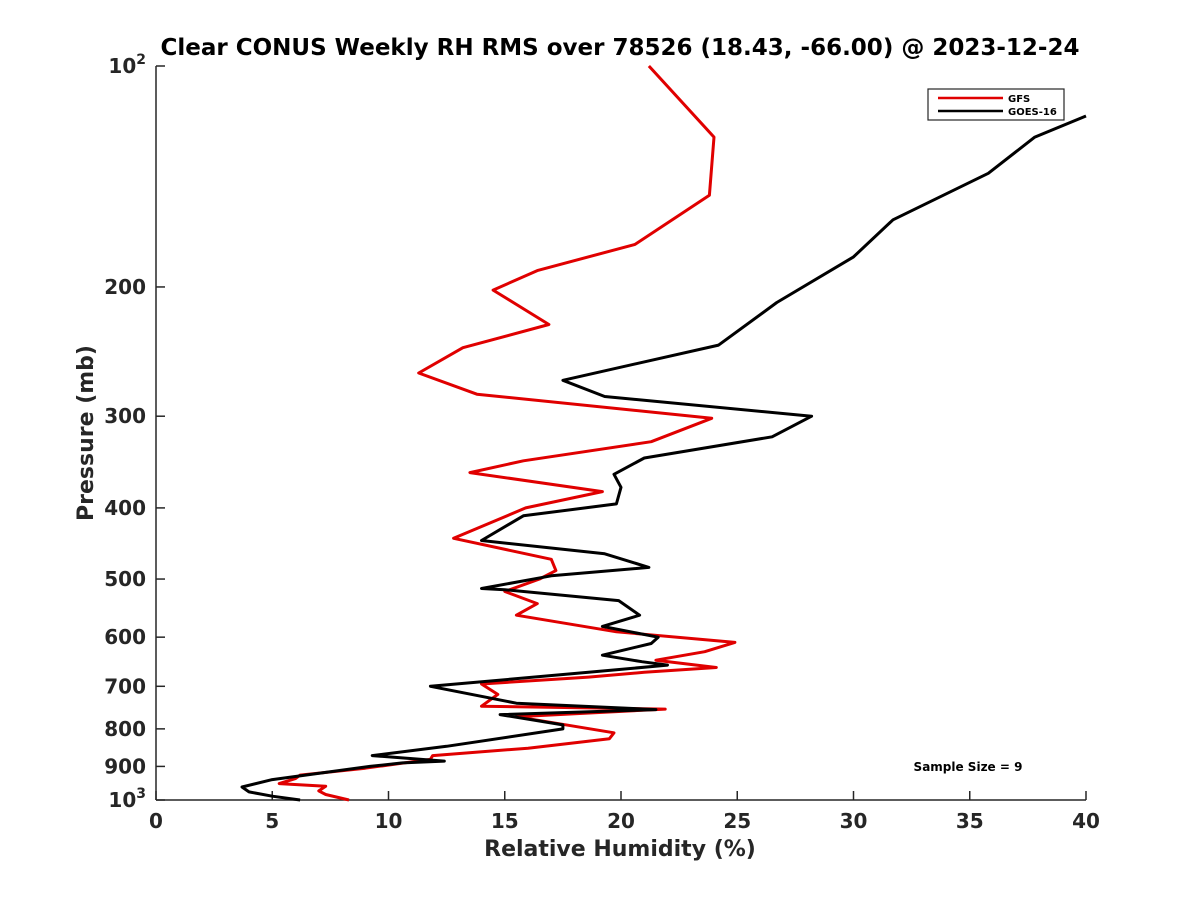 The image size is (1200, 900). Describe the element at coordinates (125, 416) in the screenshot. I see `y-tick-label: 300` at that location.